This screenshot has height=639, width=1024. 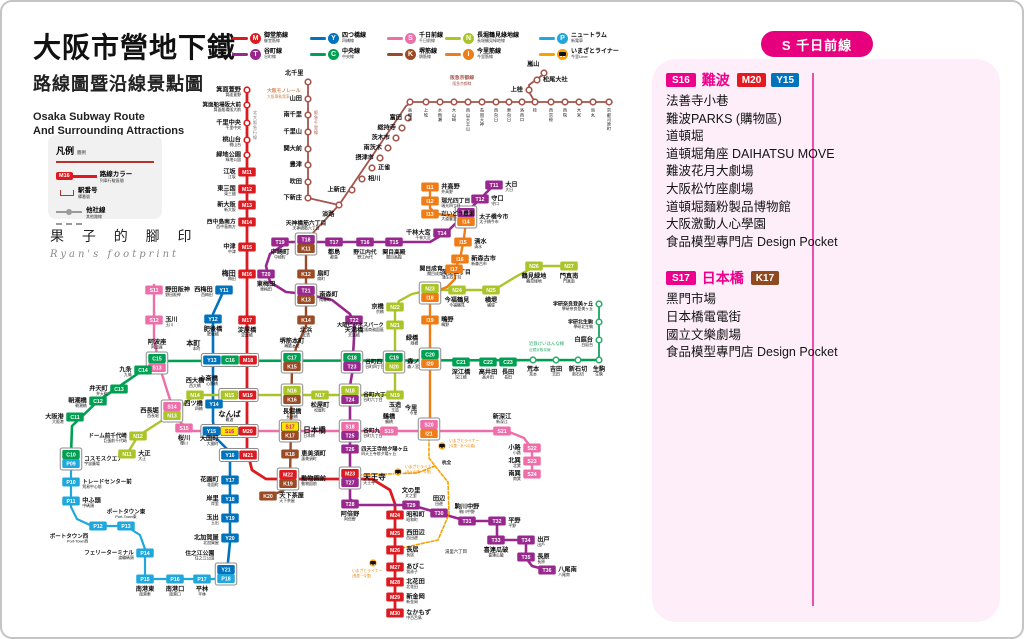 What do you see at coordinates (71, 463) in the screenshot?
I see `station-badge-P09` at bounding box center [71, 463].